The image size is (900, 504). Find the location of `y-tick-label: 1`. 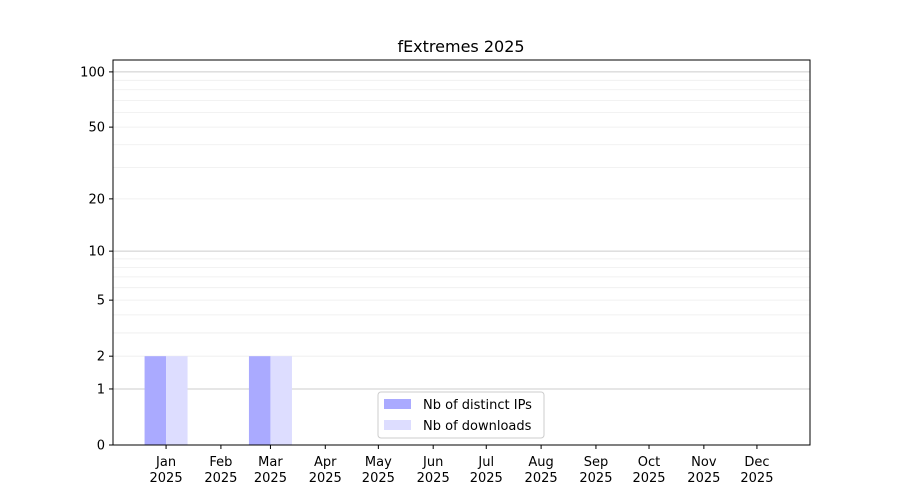

y-tick-label: 1 is located at coordinates (101, 389).